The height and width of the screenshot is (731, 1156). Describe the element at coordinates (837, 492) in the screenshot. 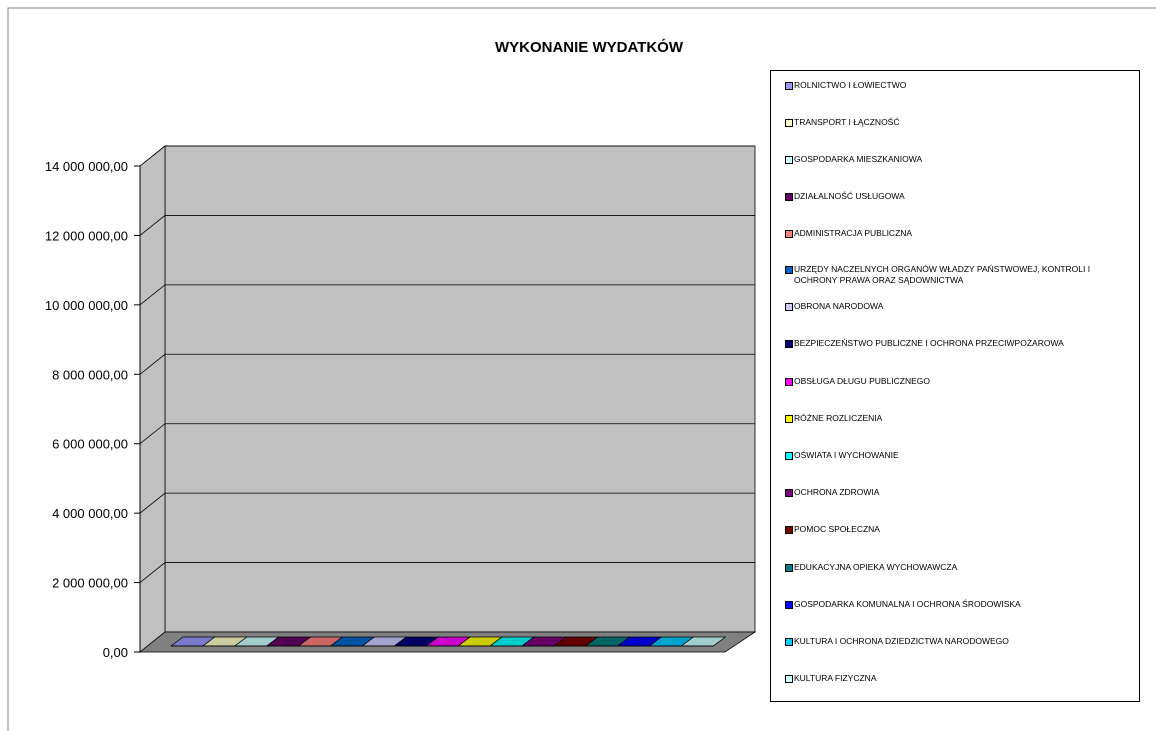

I see `legend-label: OCHRONA ZDROWIA` at that location.